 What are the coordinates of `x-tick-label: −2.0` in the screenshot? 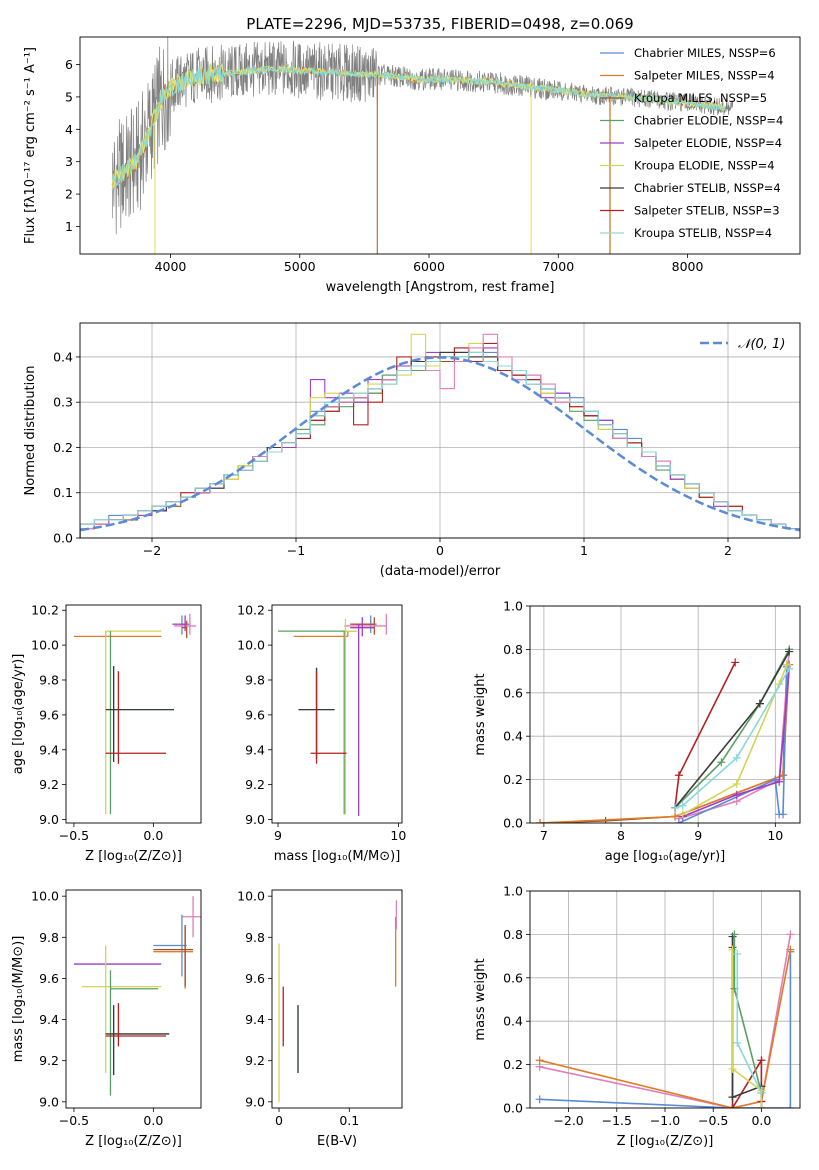 It's located at (568, 1120).